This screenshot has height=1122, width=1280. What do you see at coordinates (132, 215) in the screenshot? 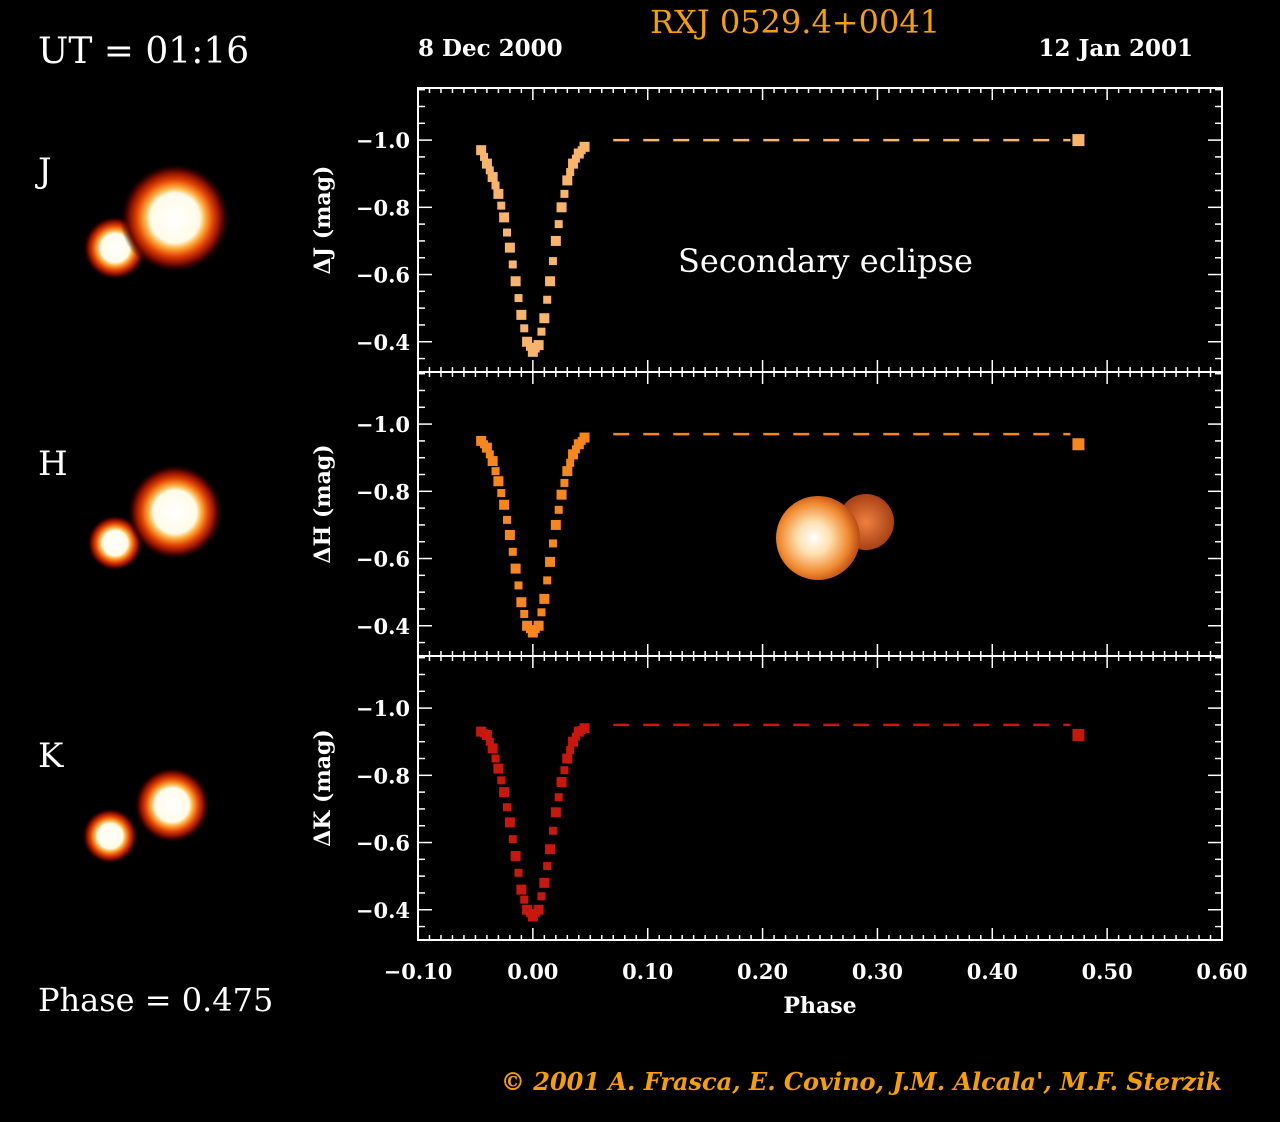
I see `binary-star-image-j: J` at bounding box center [132, 215].